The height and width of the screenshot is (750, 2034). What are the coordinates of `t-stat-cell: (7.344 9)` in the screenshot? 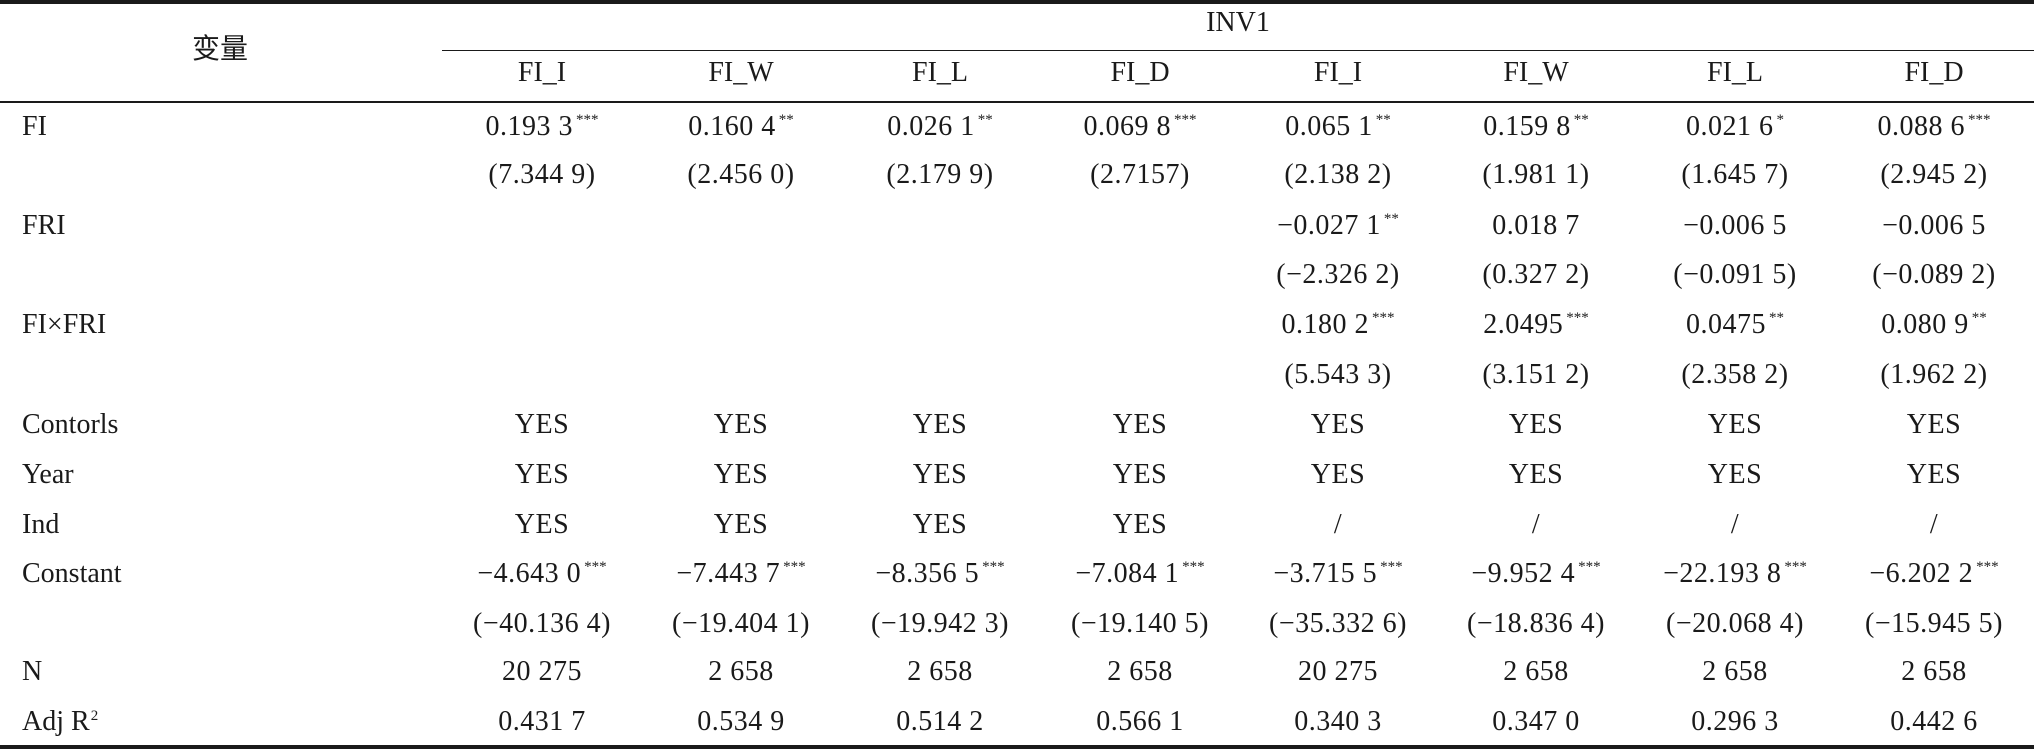 It's located at (542, 174).